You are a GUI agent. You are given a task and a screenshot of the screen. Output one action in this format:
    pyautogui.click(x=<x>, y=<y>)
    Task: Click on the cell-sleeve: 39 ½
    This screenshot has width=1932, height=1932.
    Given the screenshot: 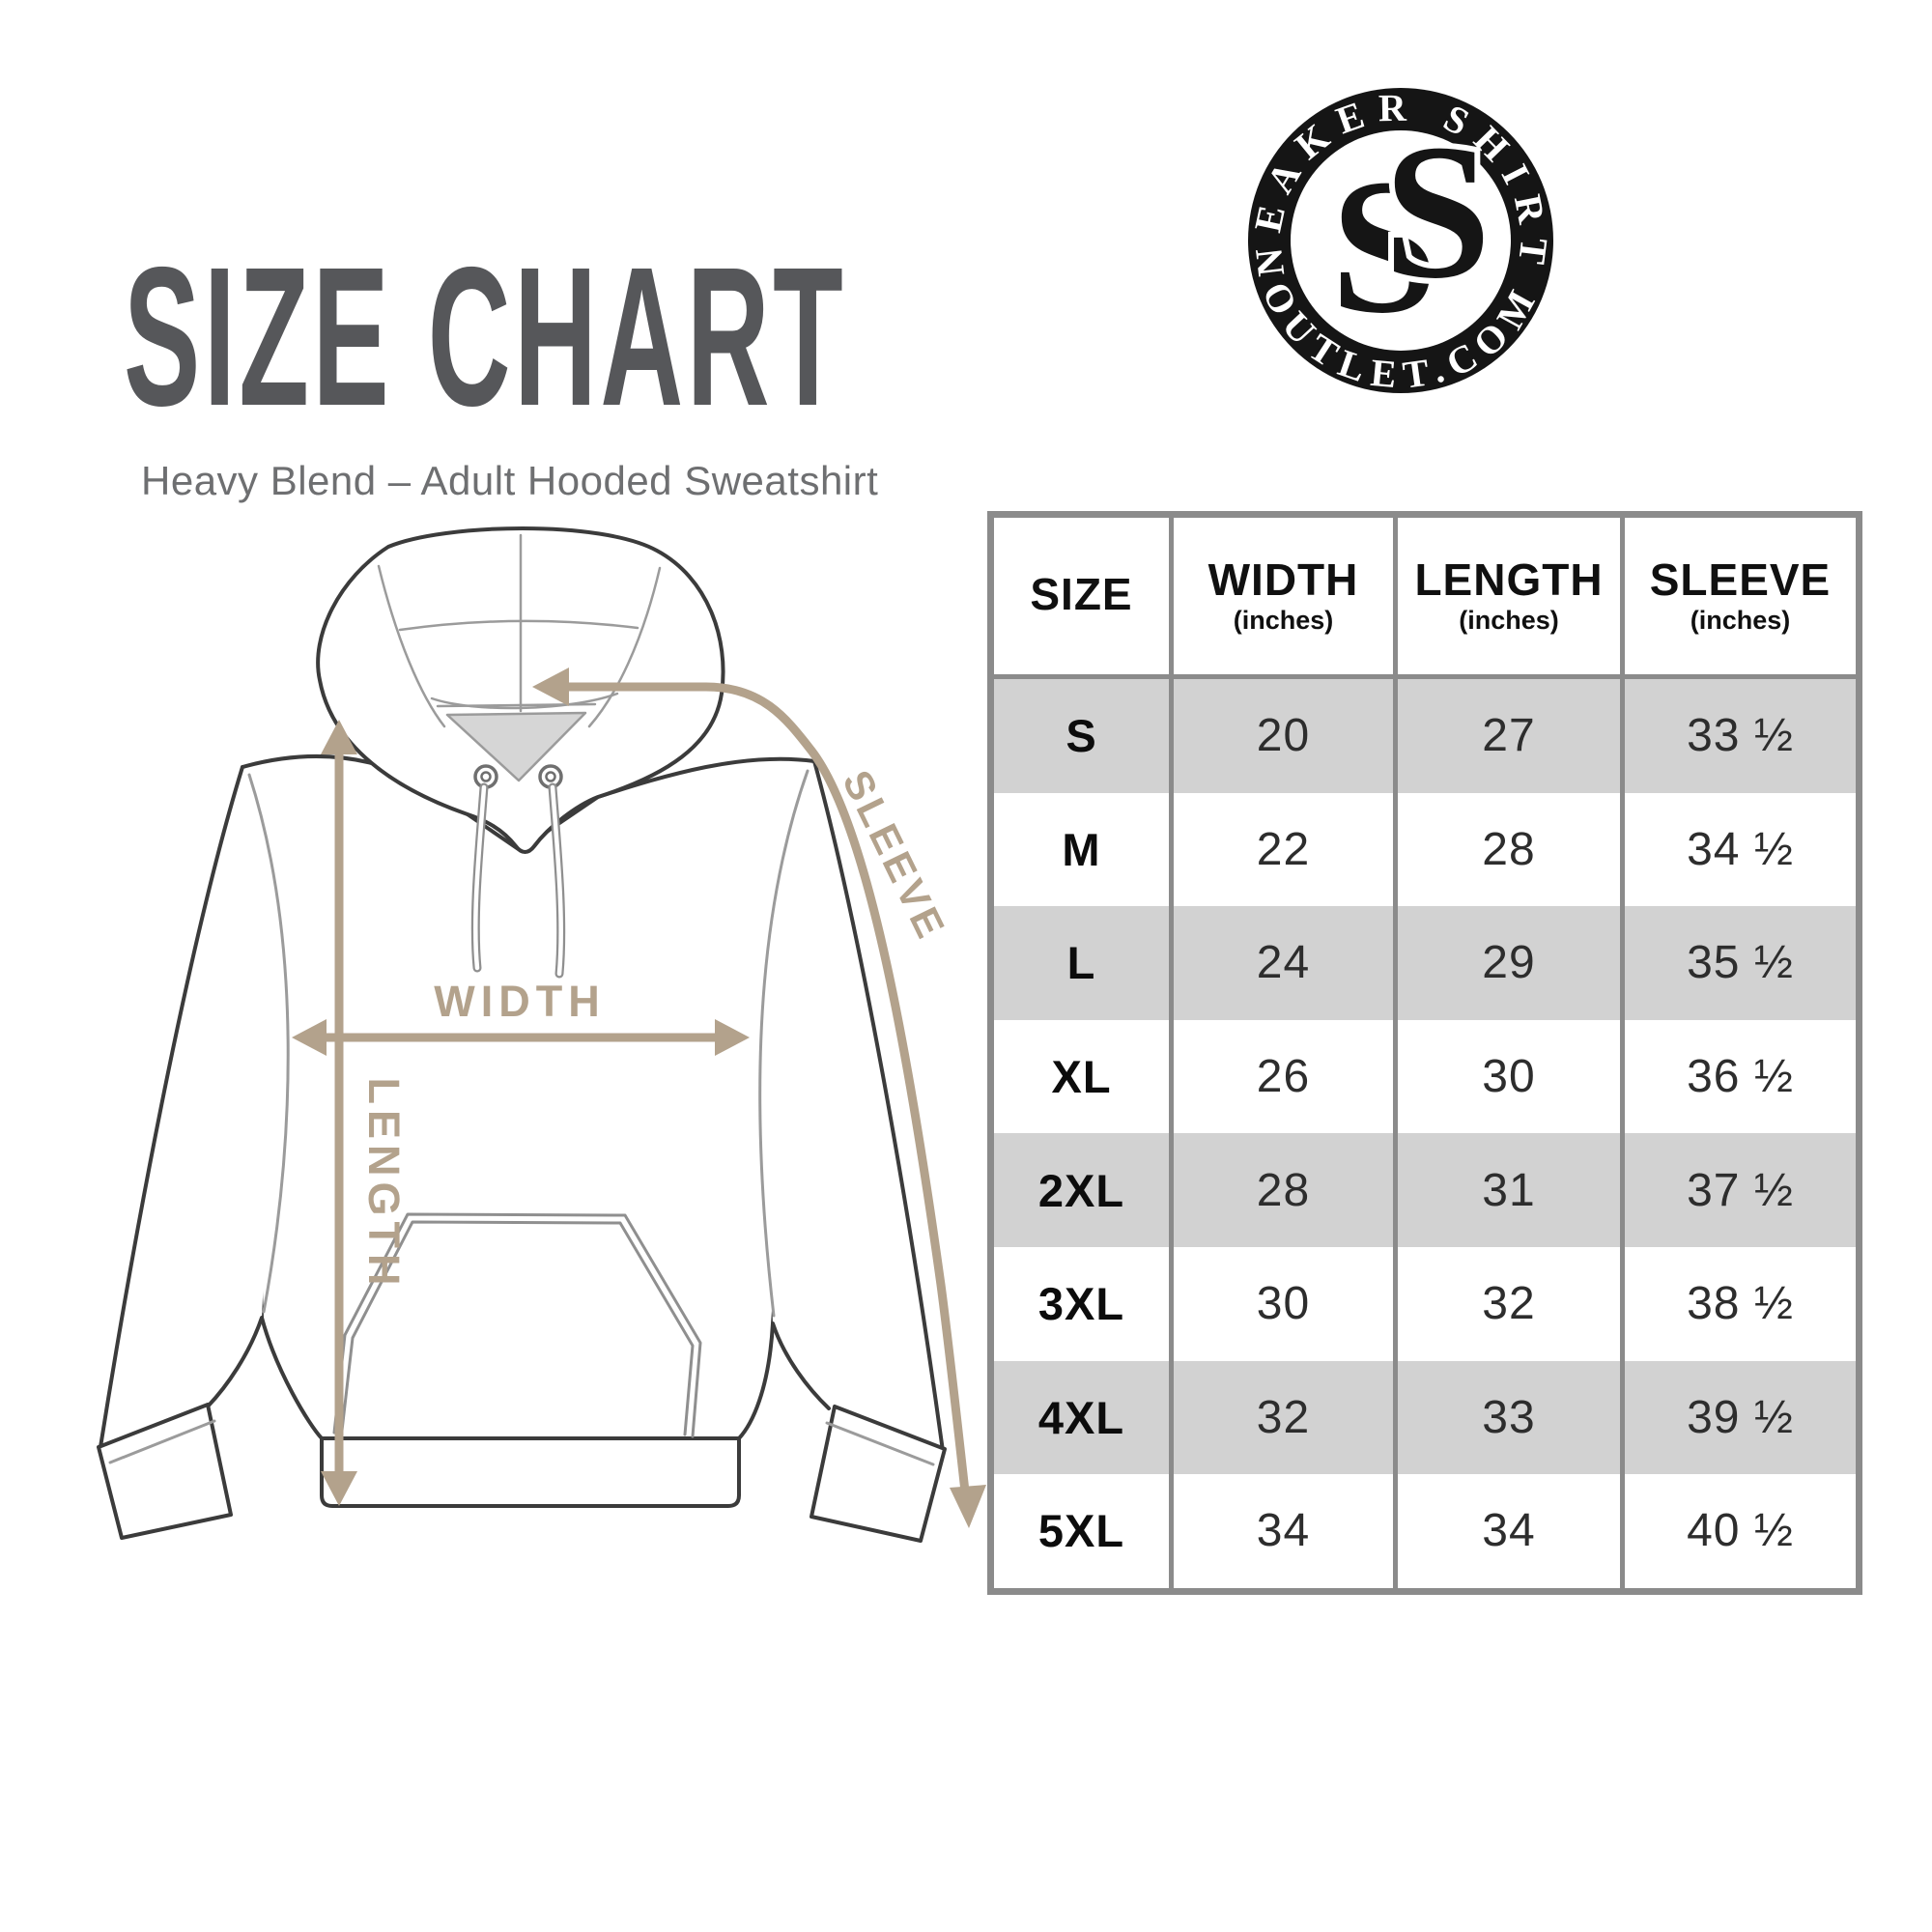 What is the action you would take?
    pyautogui.click(x=1740, y=1417)
    